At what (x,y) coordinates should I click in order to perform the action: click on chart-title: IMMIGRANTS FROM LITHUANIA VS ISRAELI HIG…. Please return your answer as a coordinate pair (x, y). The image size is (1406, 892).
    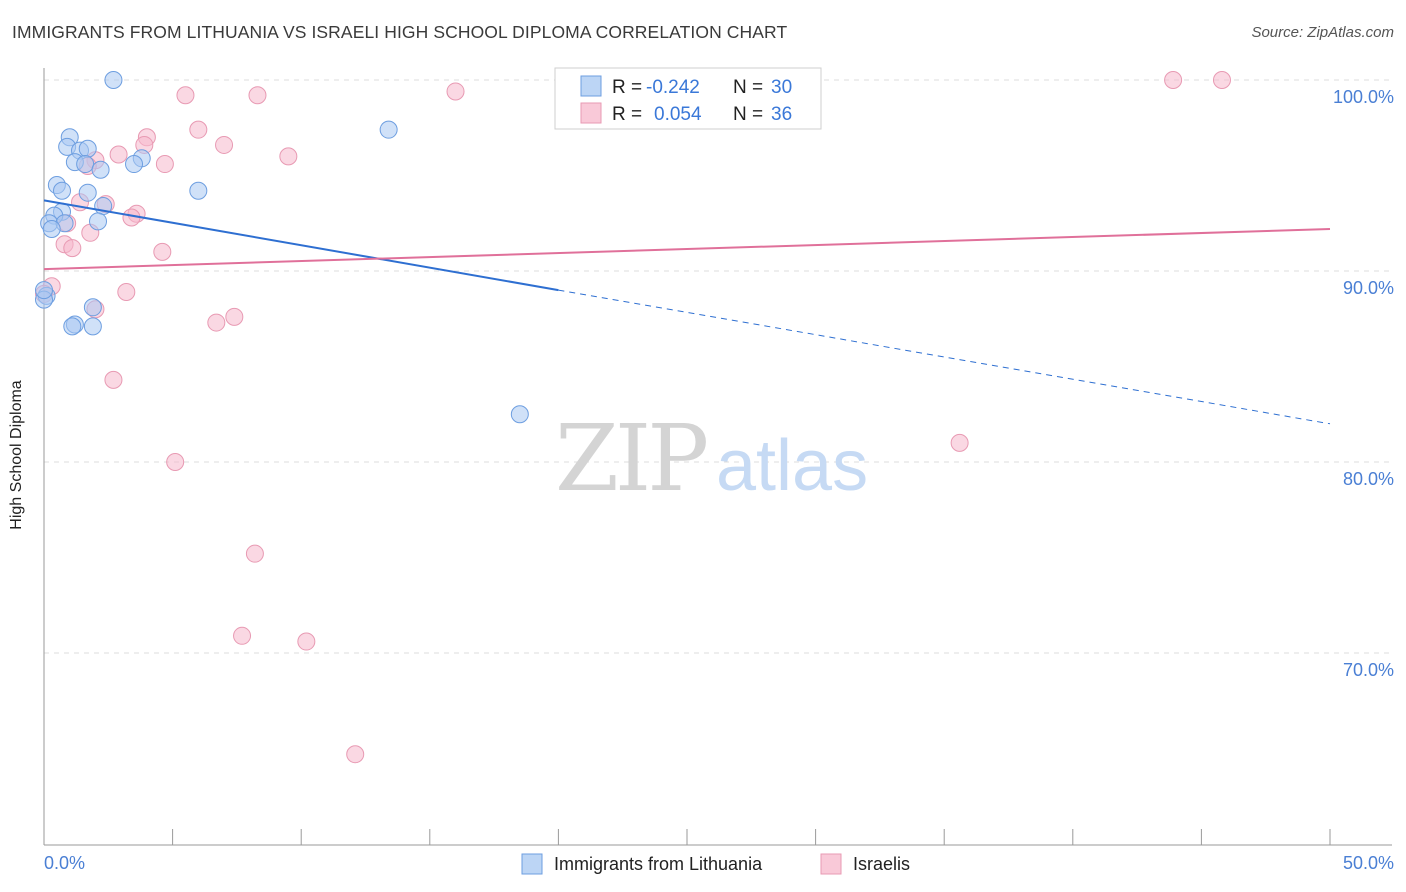
    Looking at the image, I should click on (400, 32).